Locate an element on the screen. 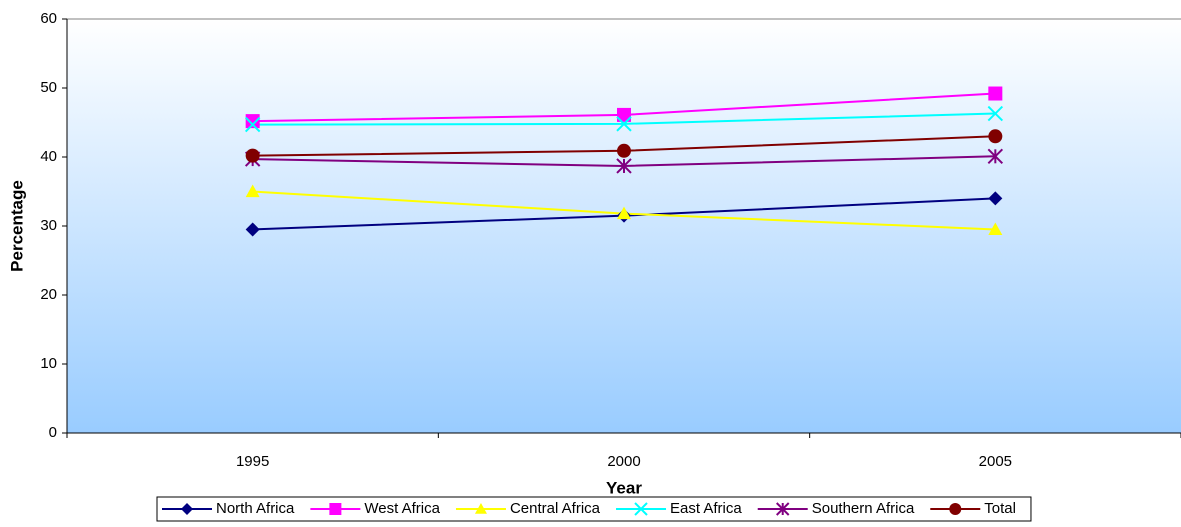 The height and width of the screenshot is (527, 1181). legend-label: North Africa is located at coordinates (255, 508).